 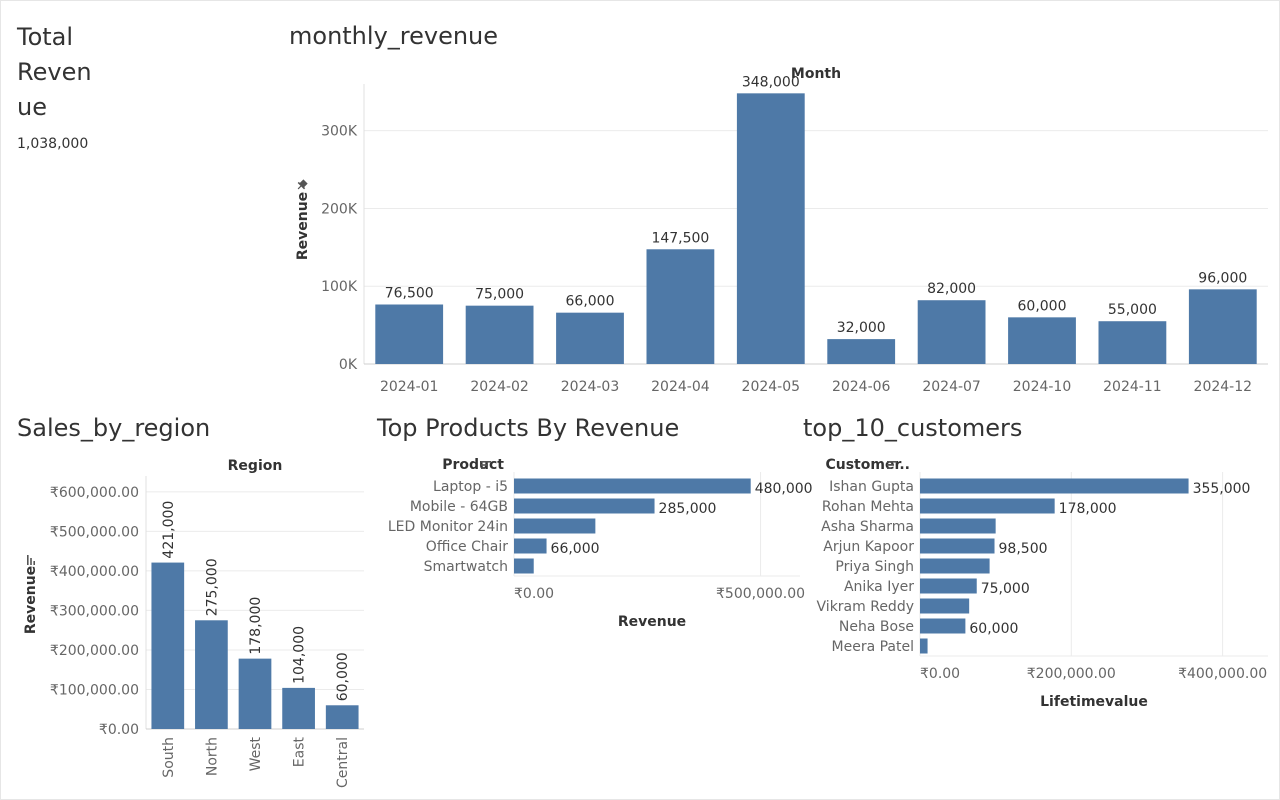 I want to click on data-label: 32,000, so click(x=861, y=328).